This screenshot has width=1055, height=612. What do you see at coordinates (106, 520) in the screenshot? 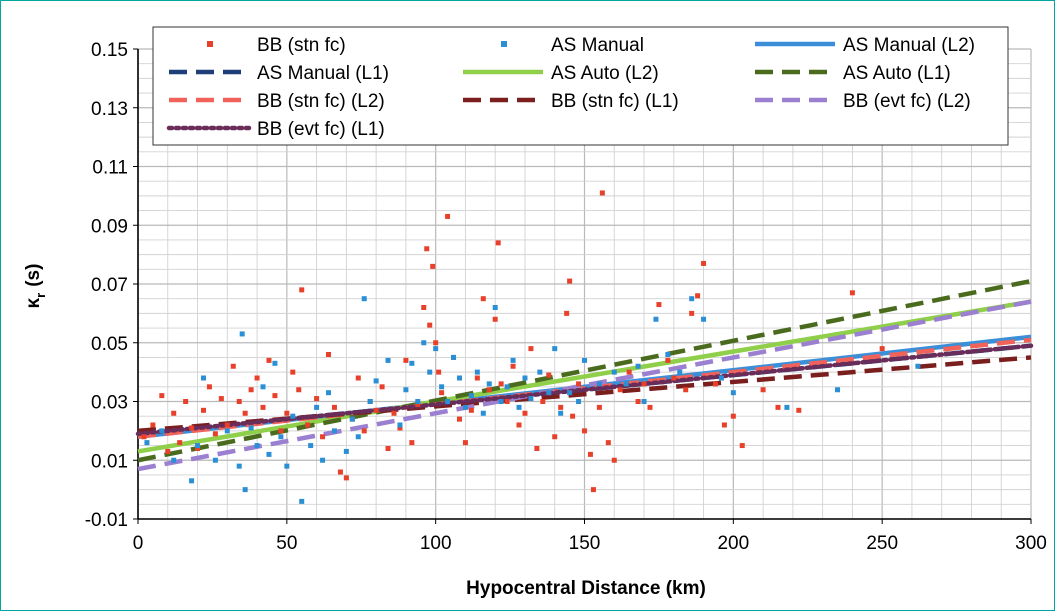
I see `y-tick-label: -0.01` at bounding box center [106, 520].